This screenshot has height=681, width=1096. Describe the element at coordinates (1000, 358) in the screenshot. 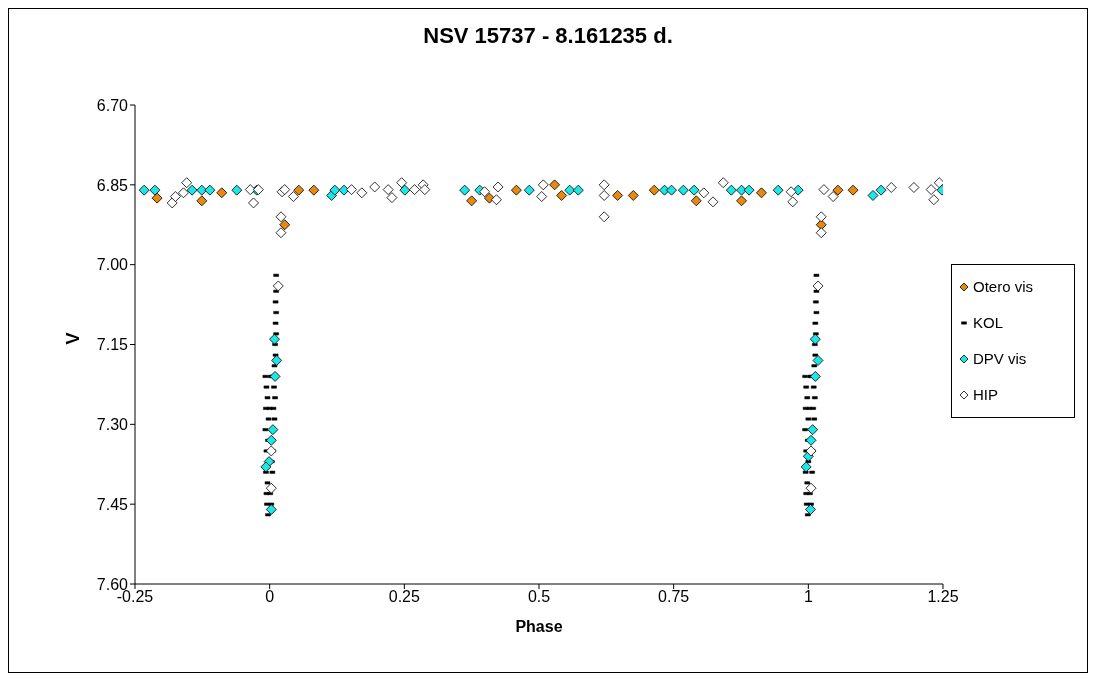

I see `legend-label: DPV vis` at that location.